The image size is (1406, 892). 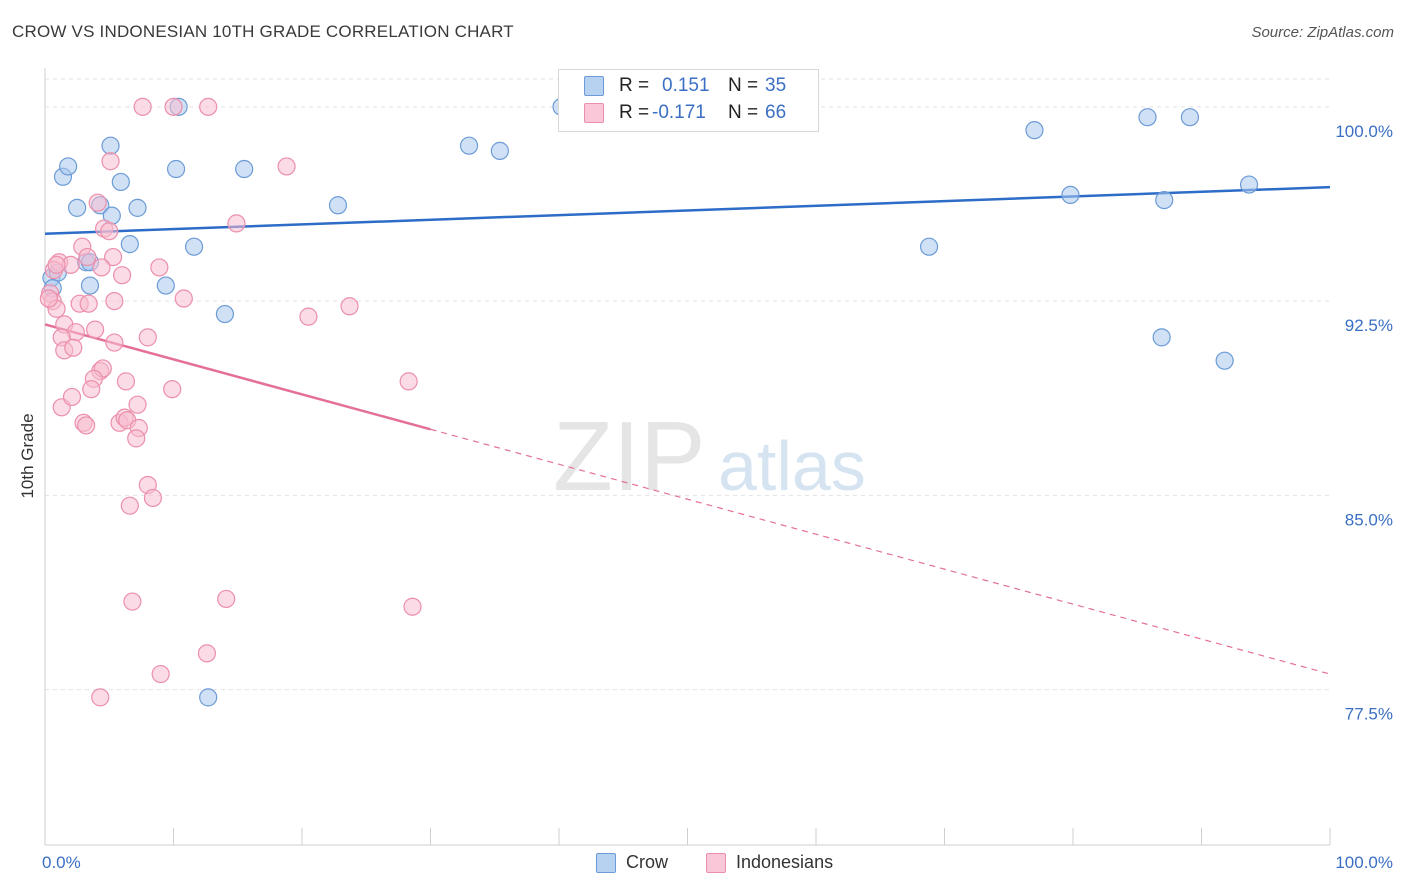 What do you see at coordinates (647, 862) in the screenshot?
I see `bottom-crow-label: Crow` at bounding box center [647, 862].